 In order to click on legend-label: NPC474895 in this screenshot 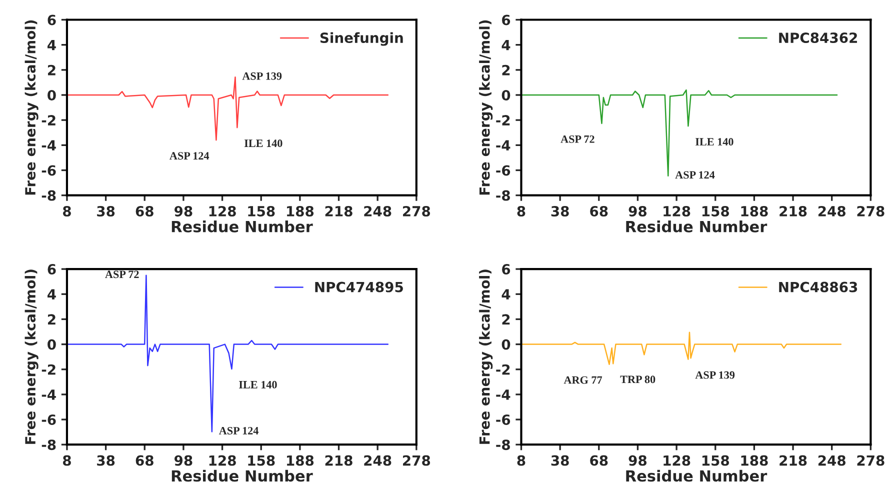, I will do `click(359, 287)`.